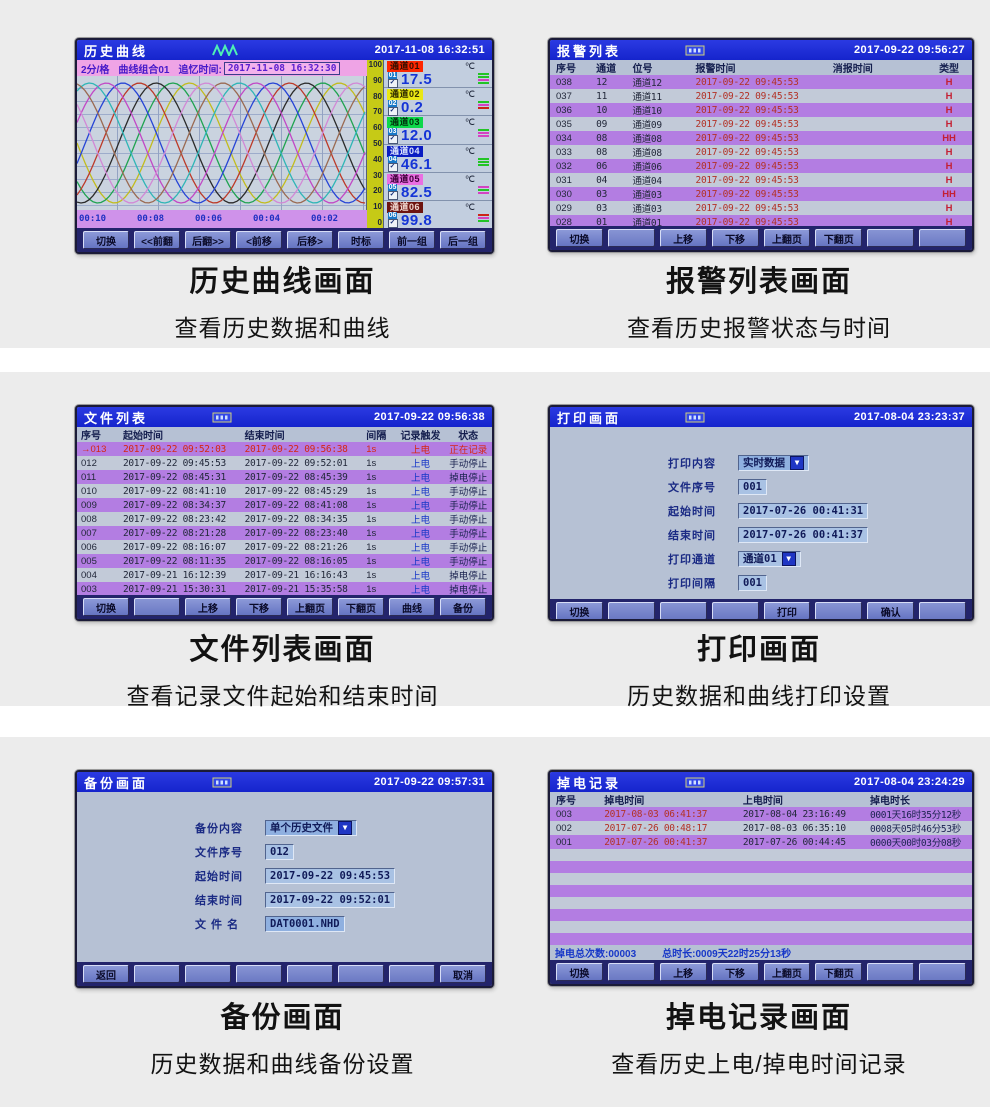 The height and width of the screenshot is (1107, 990). I want to click on dropdown-select: 实时数据 ▼, so click(773, 462).